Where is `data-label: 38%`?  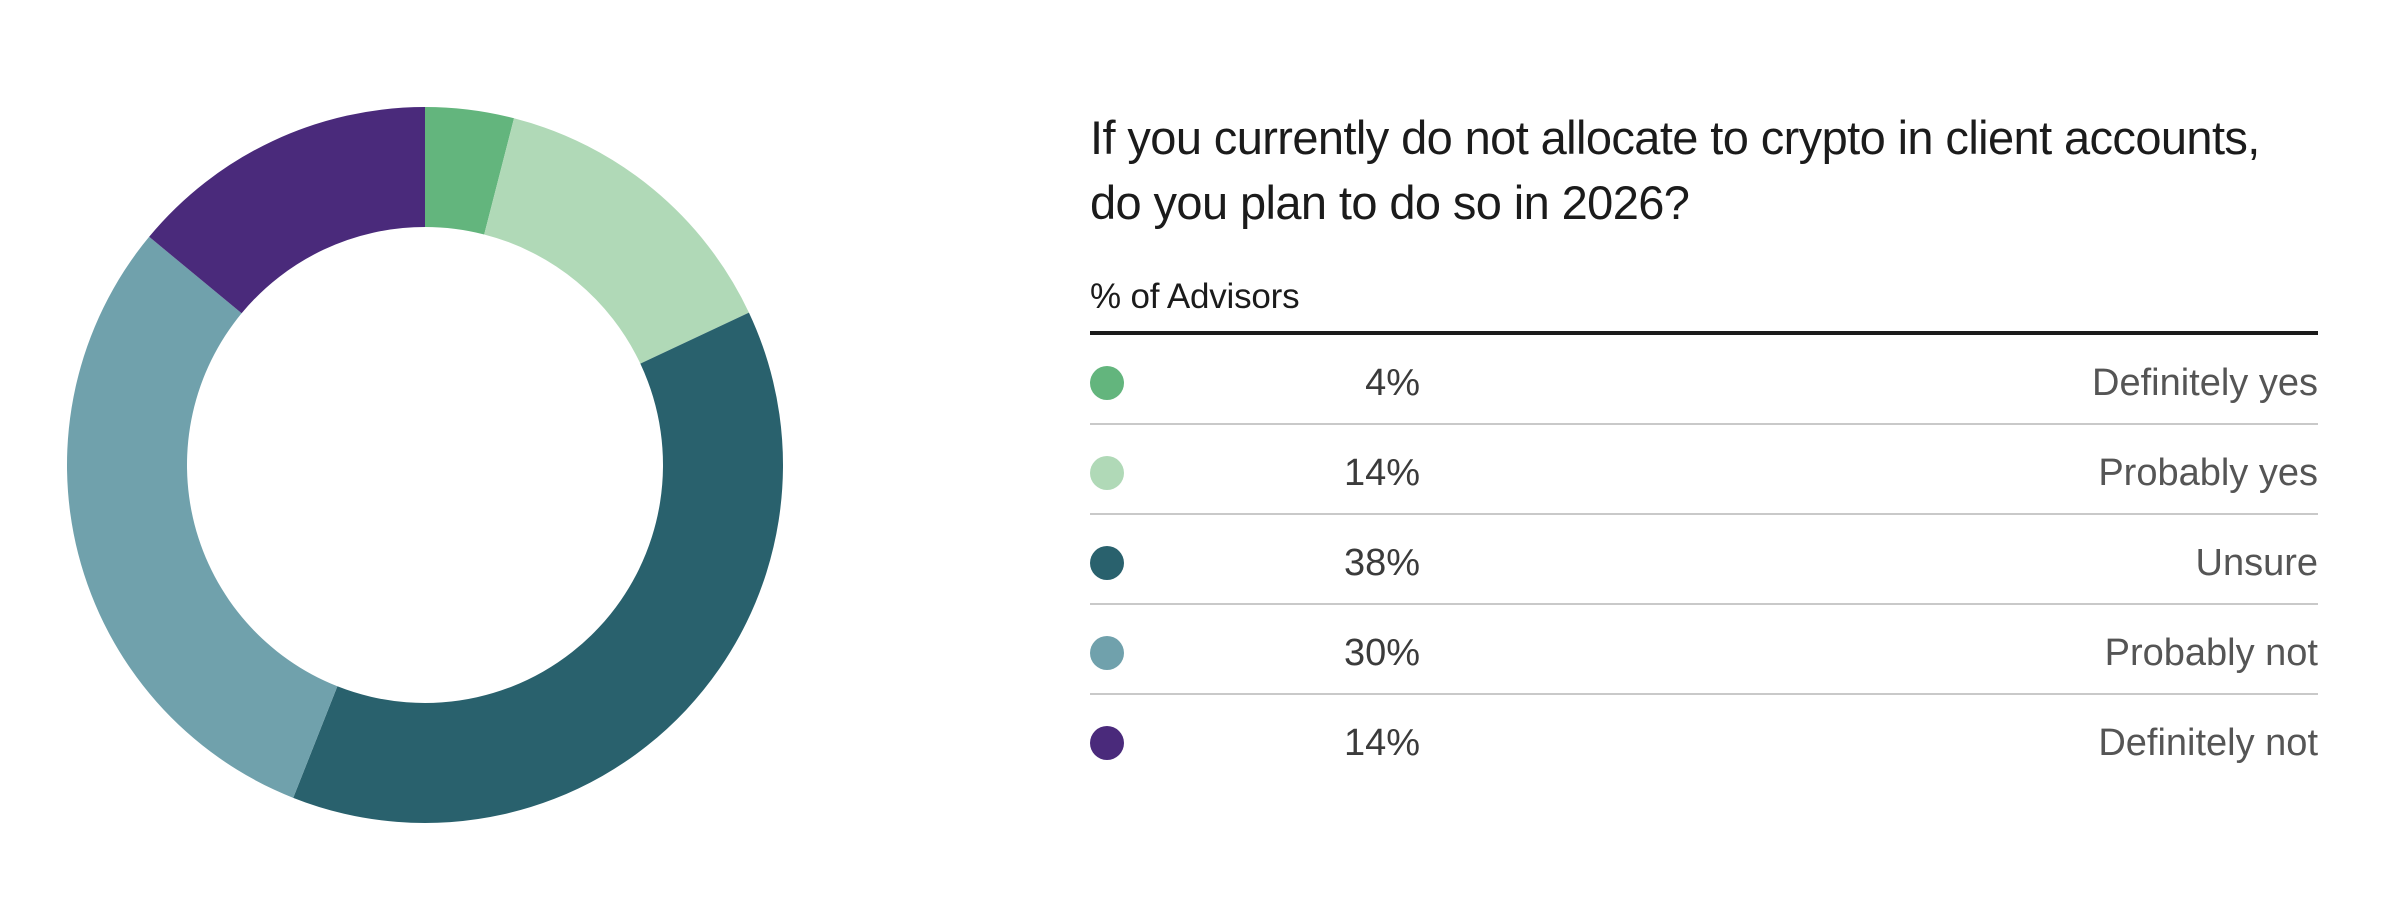 data-label: 38% is located at coordinates (1381, 563).